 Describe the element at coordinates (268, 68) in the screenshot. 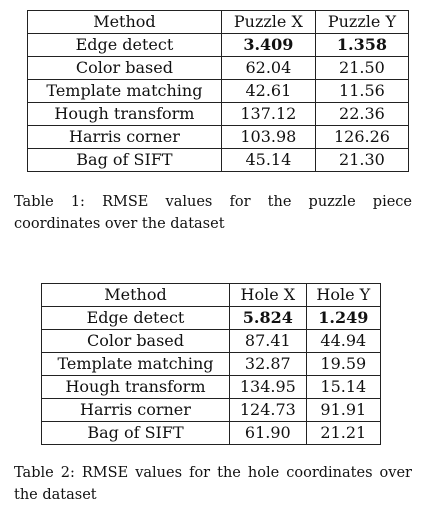

I see `puzzle-x-cell: 62.04` at that location.